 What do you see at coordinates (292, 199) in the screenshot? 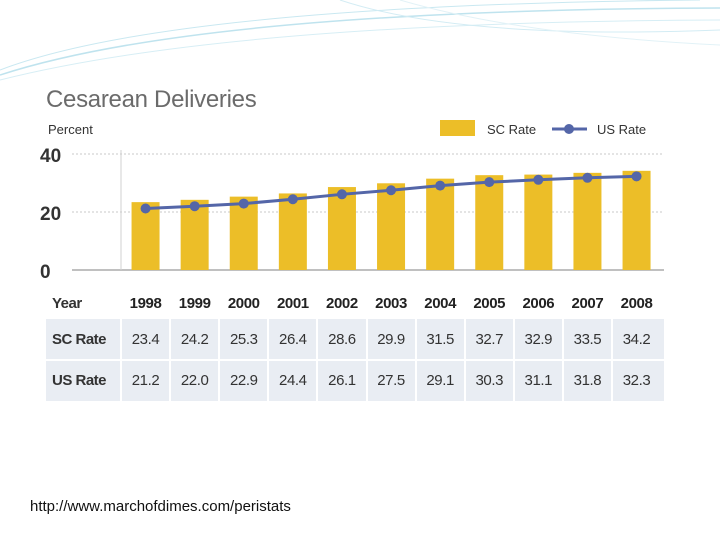
I see `point-us-rate-2001` at bounding box center [292, 199].